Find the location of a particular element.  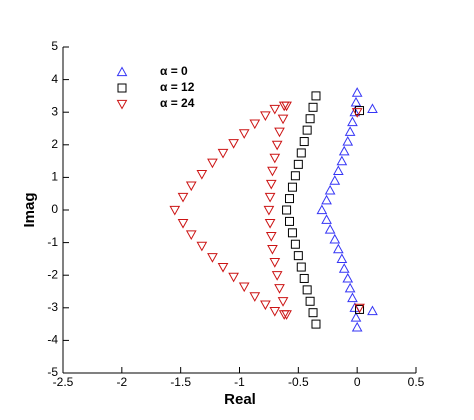

y-tick-label: 4 is located at coordinates (54, 79).